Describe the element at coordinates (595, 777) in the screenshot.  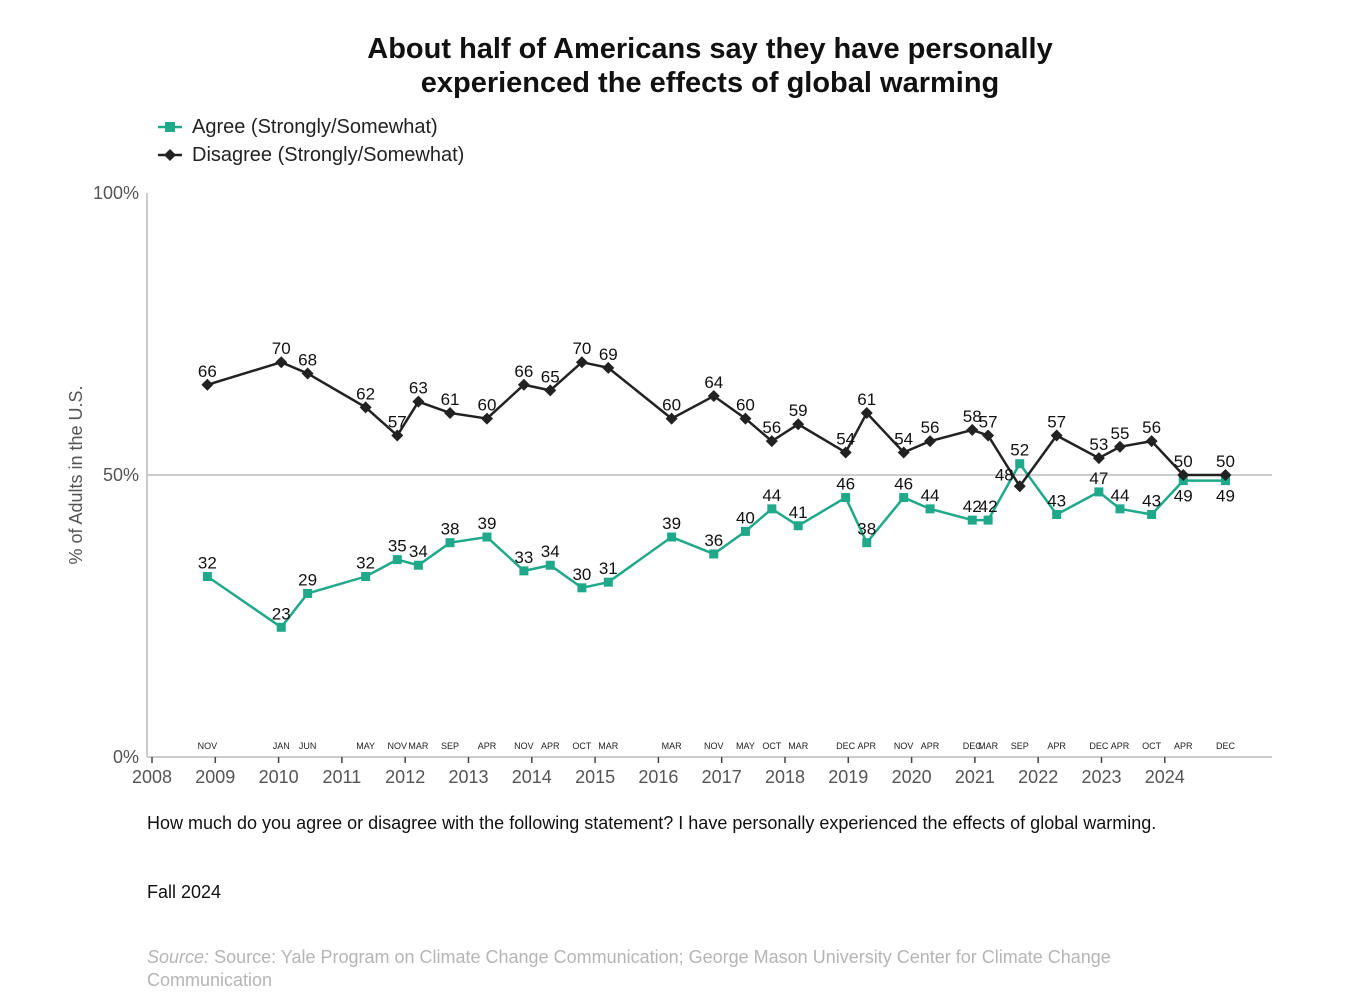
I see `x-tick-label: 2015` at that location.